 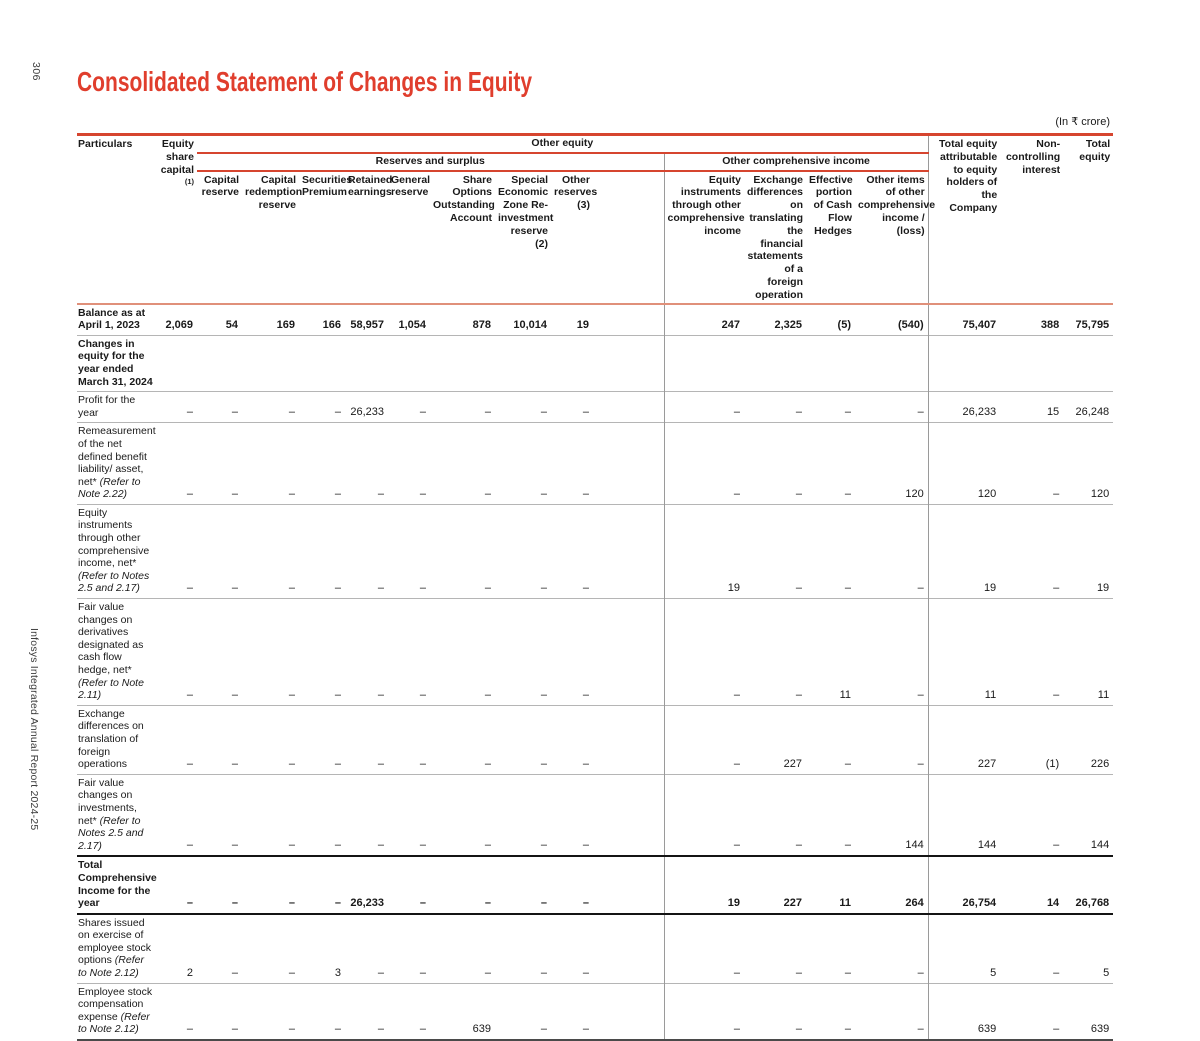 I want to click on cell-value: 5, so click(x=1106, y=972).